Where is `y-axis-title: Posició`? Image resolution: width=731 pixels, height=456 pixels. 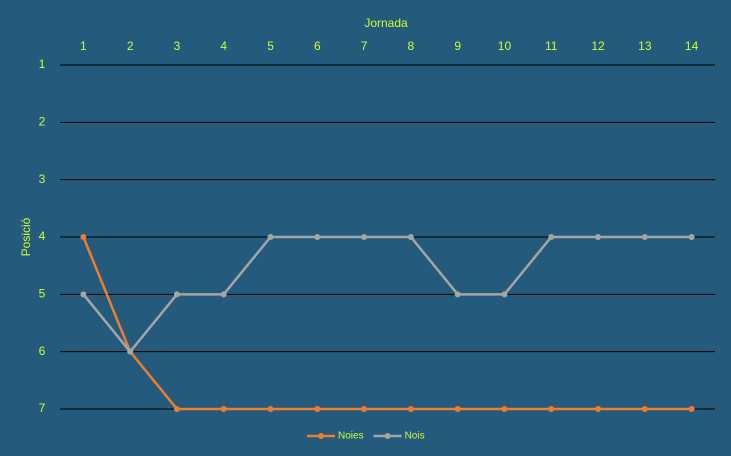
y-axis-title: Posició is located at coordinates (26, 236).